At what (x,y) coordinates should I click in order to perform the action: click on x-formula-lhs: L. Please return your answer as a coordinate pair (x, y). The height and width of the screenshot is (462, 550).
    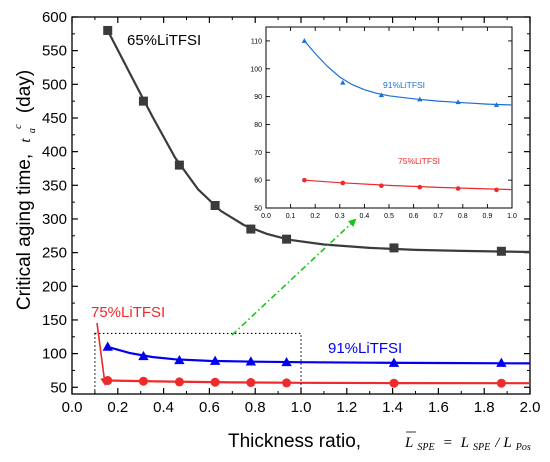
    Looking at the image, I should click on (408, 443).